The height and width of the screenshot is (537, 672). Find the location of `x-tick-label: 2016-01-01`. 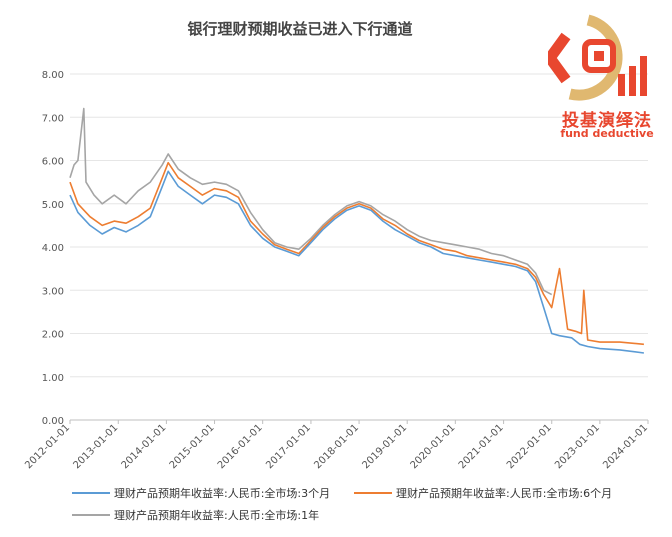

x-tick-label: 2016-01-01 is located at coordinates (240, 446).